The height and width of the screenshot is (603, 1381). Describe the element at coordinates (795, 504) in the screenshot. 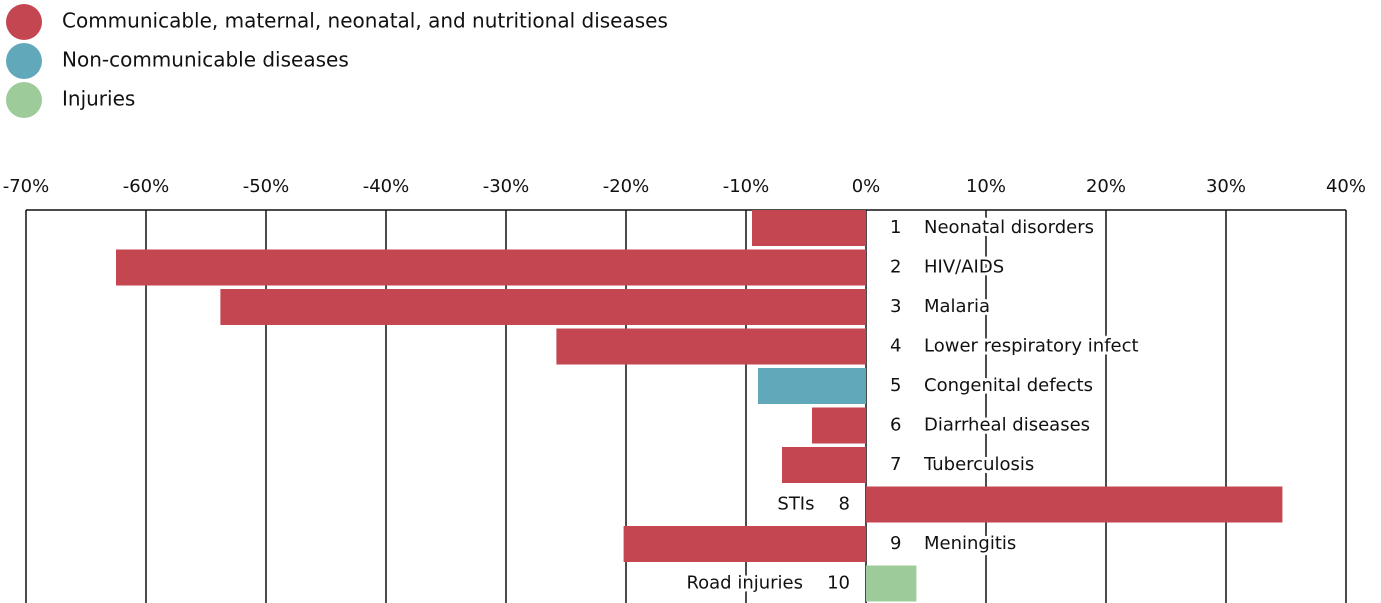

I see `category-label: STIs` at that location.